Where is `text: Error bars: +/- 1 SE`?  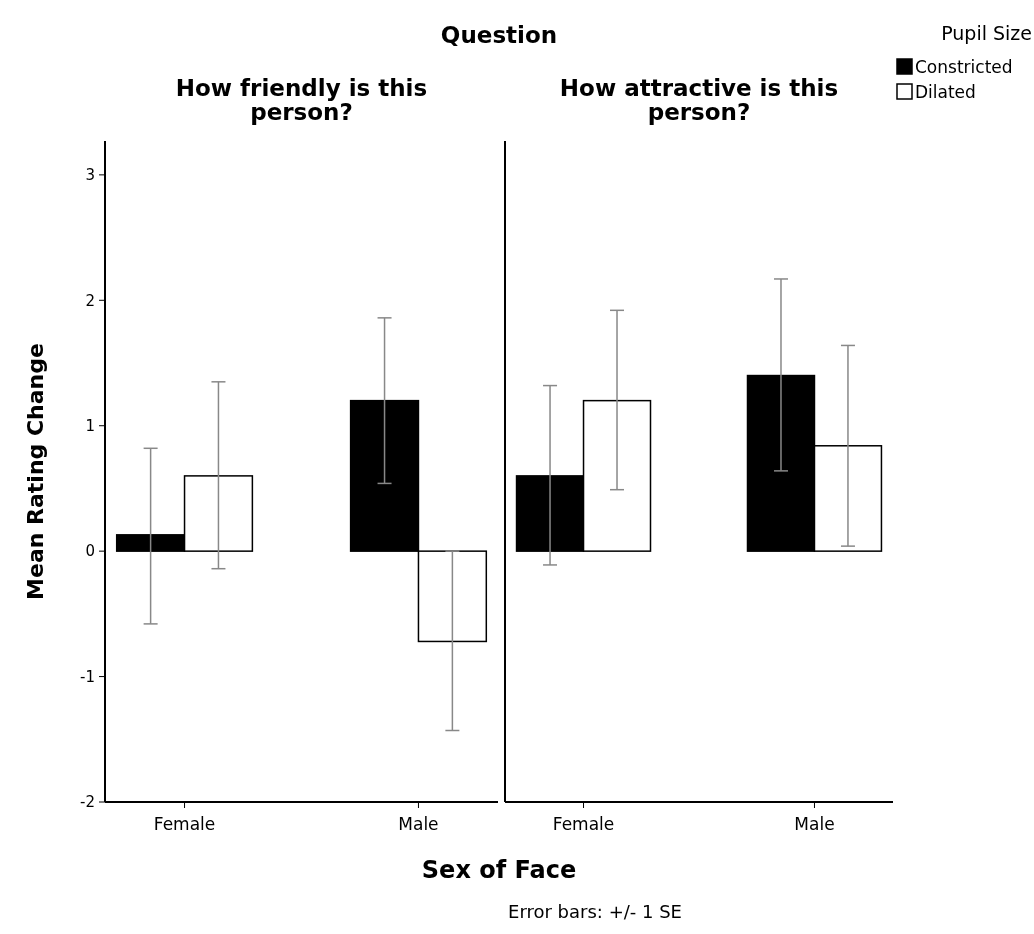
text: Error bars: +/- 1 SE is located at coordinates (595, 911).